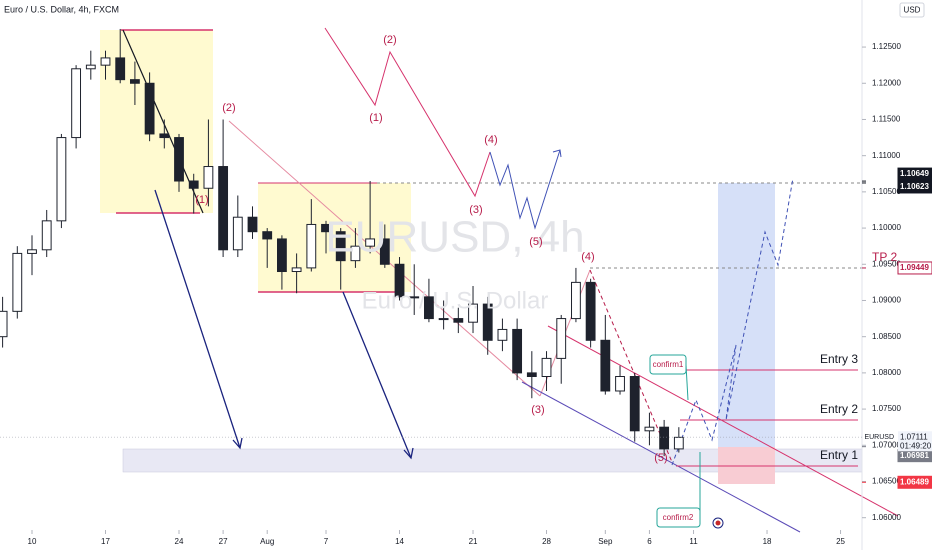  Describe the element at coordinates (454, 237) in the screenshot. I see `watermark: EURUSD, 4h` at that location.